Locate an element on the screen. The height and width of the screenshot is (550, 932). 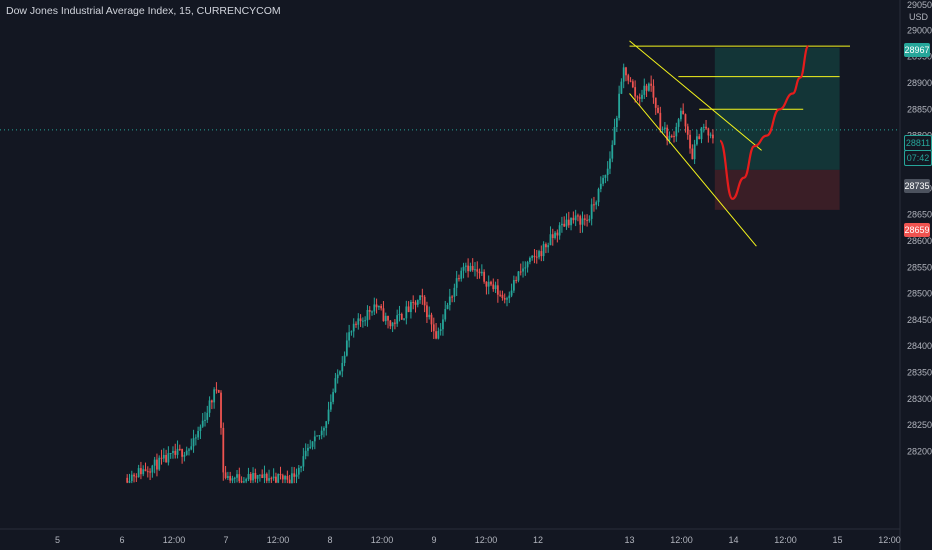
price-tick-label: 28400 is located at coordinates (919, 346).